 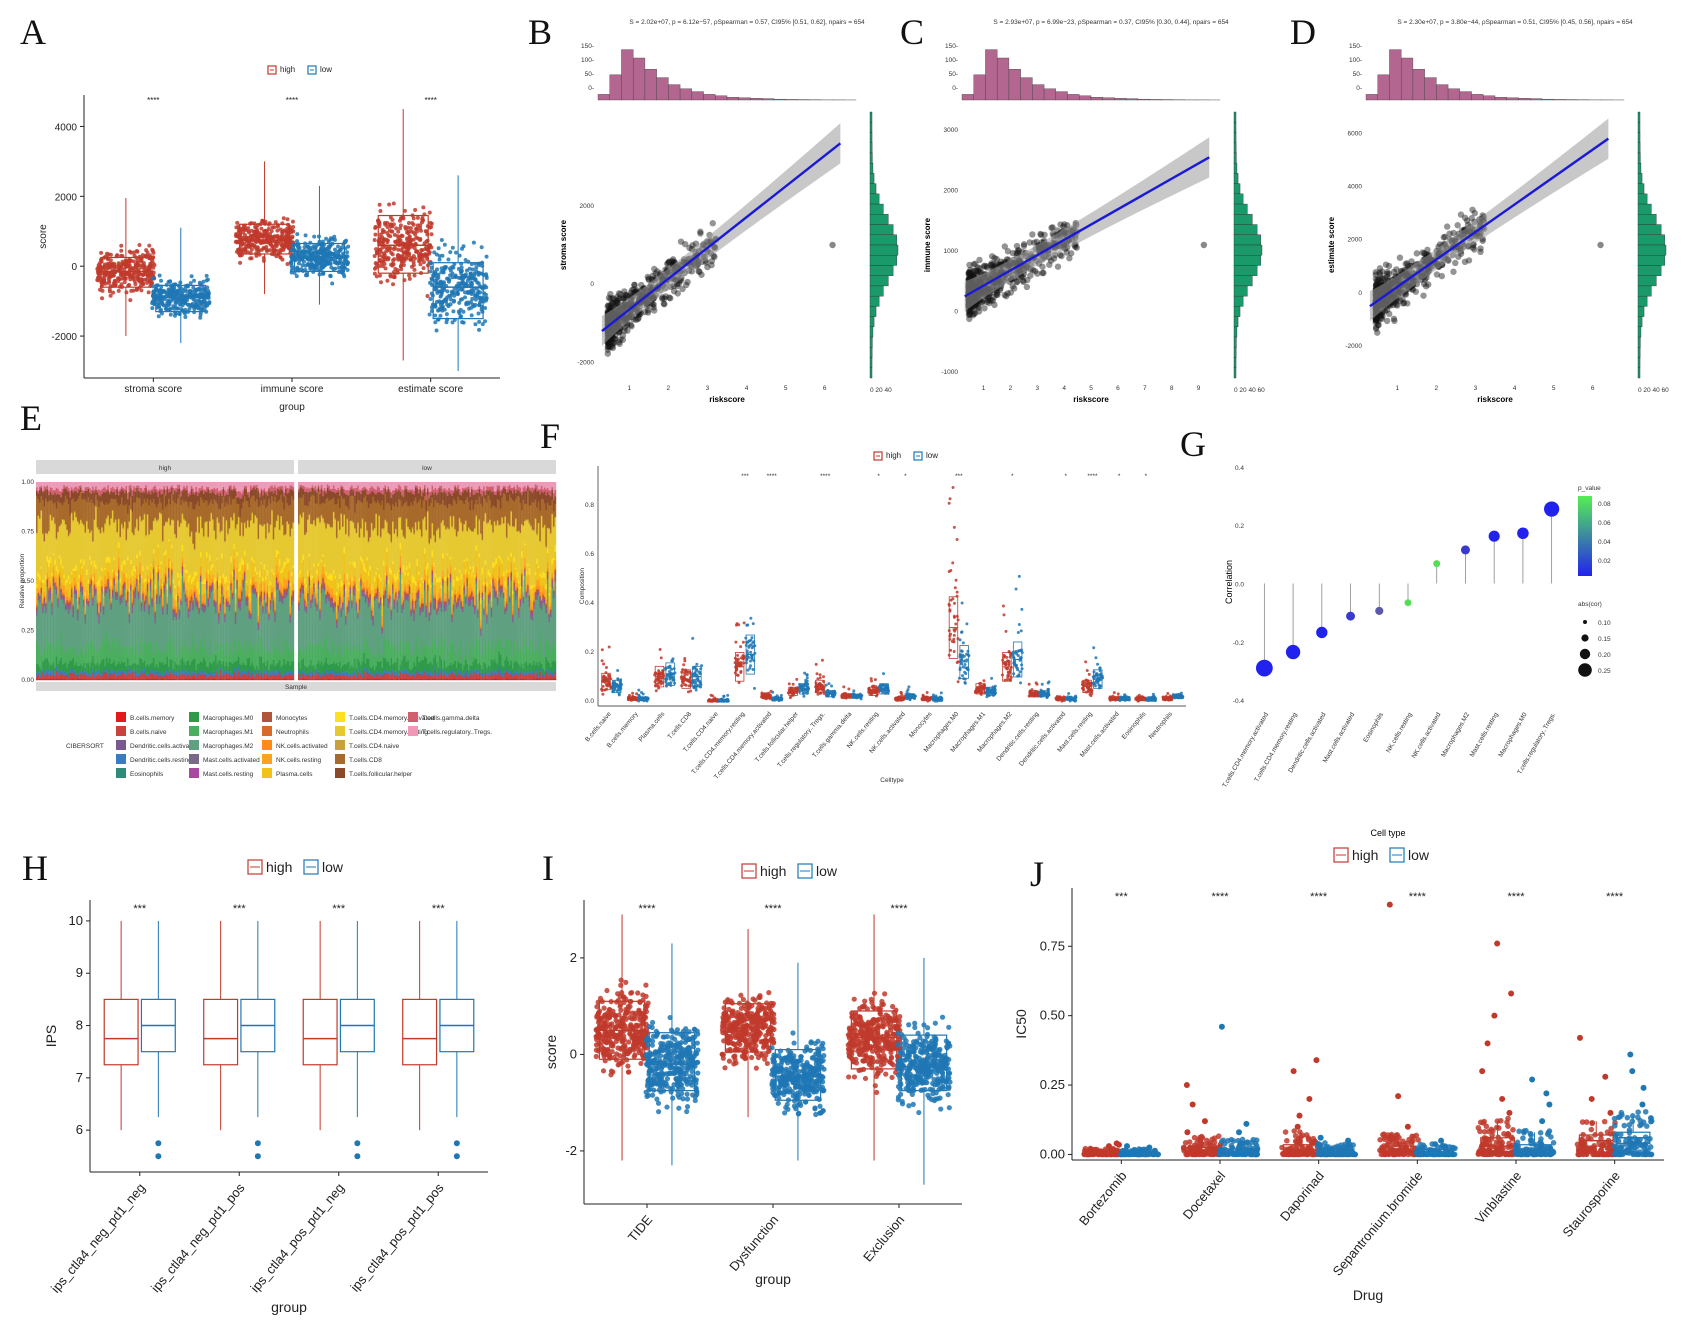 What do you see at coordinates (669, 388) in the screenshot?
I see `x-tick-label: 2` at bounding box center [669, 388].